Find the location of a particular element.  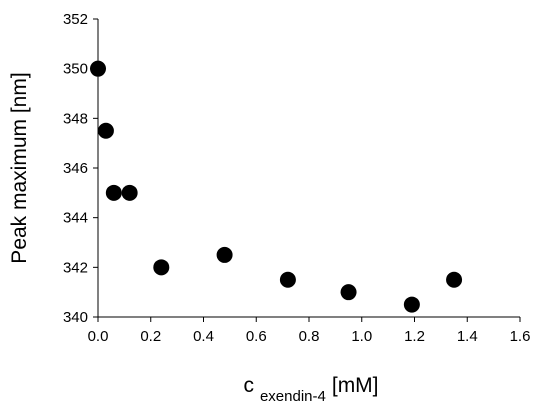

x-tick-label: 0.4 is located at coordinates (203, 336).